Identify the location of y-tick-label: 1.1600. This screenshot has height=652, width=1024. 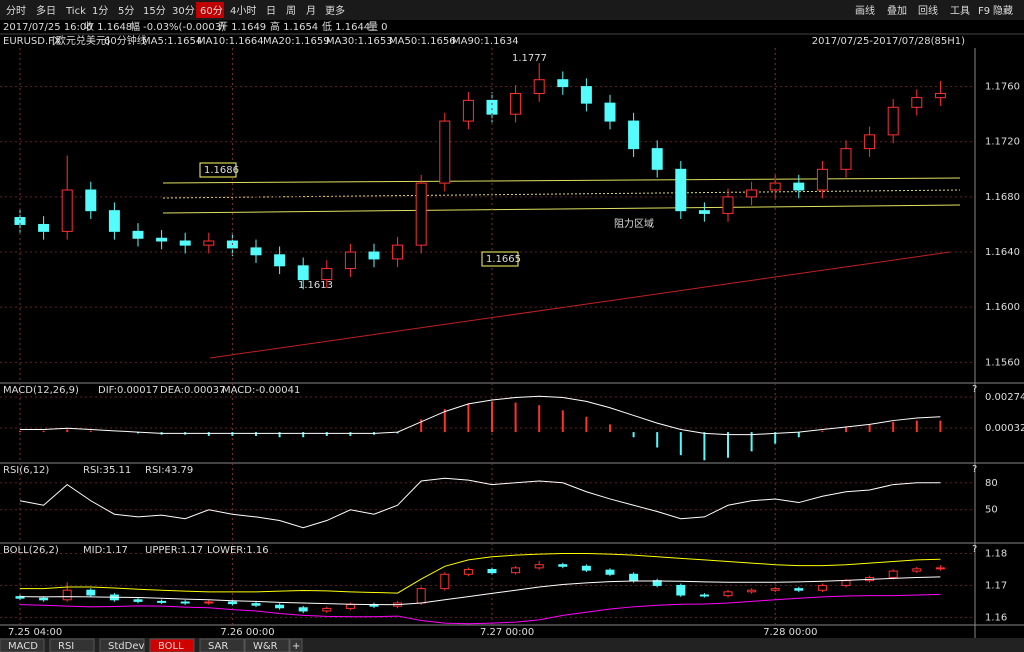
(1002, 307).